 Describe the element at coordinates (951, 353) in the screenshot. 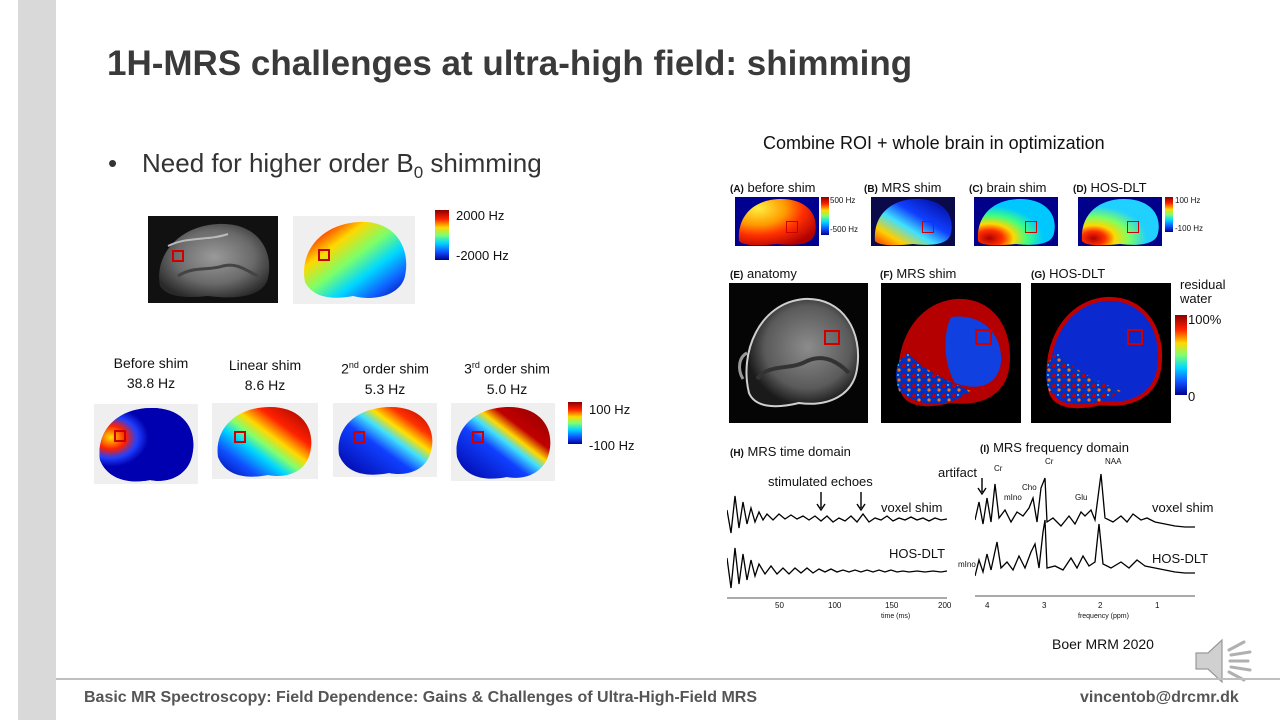

I see `residual-water-mrs-shim` at that location.